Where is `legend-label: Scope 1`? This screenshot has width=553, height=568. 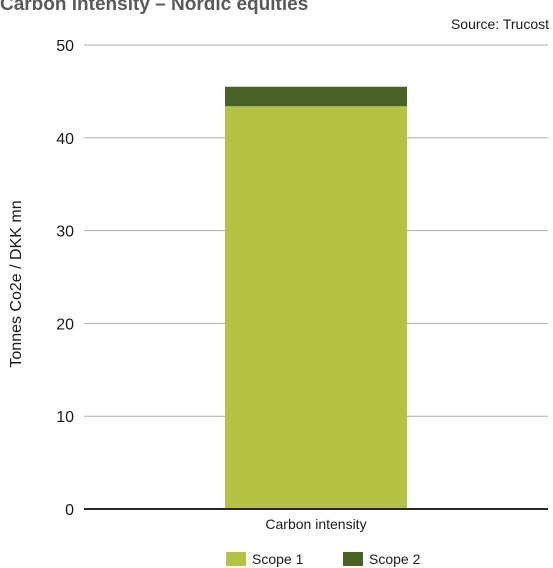 legend-label: Scope 1 is located at coordinates (278, 559).